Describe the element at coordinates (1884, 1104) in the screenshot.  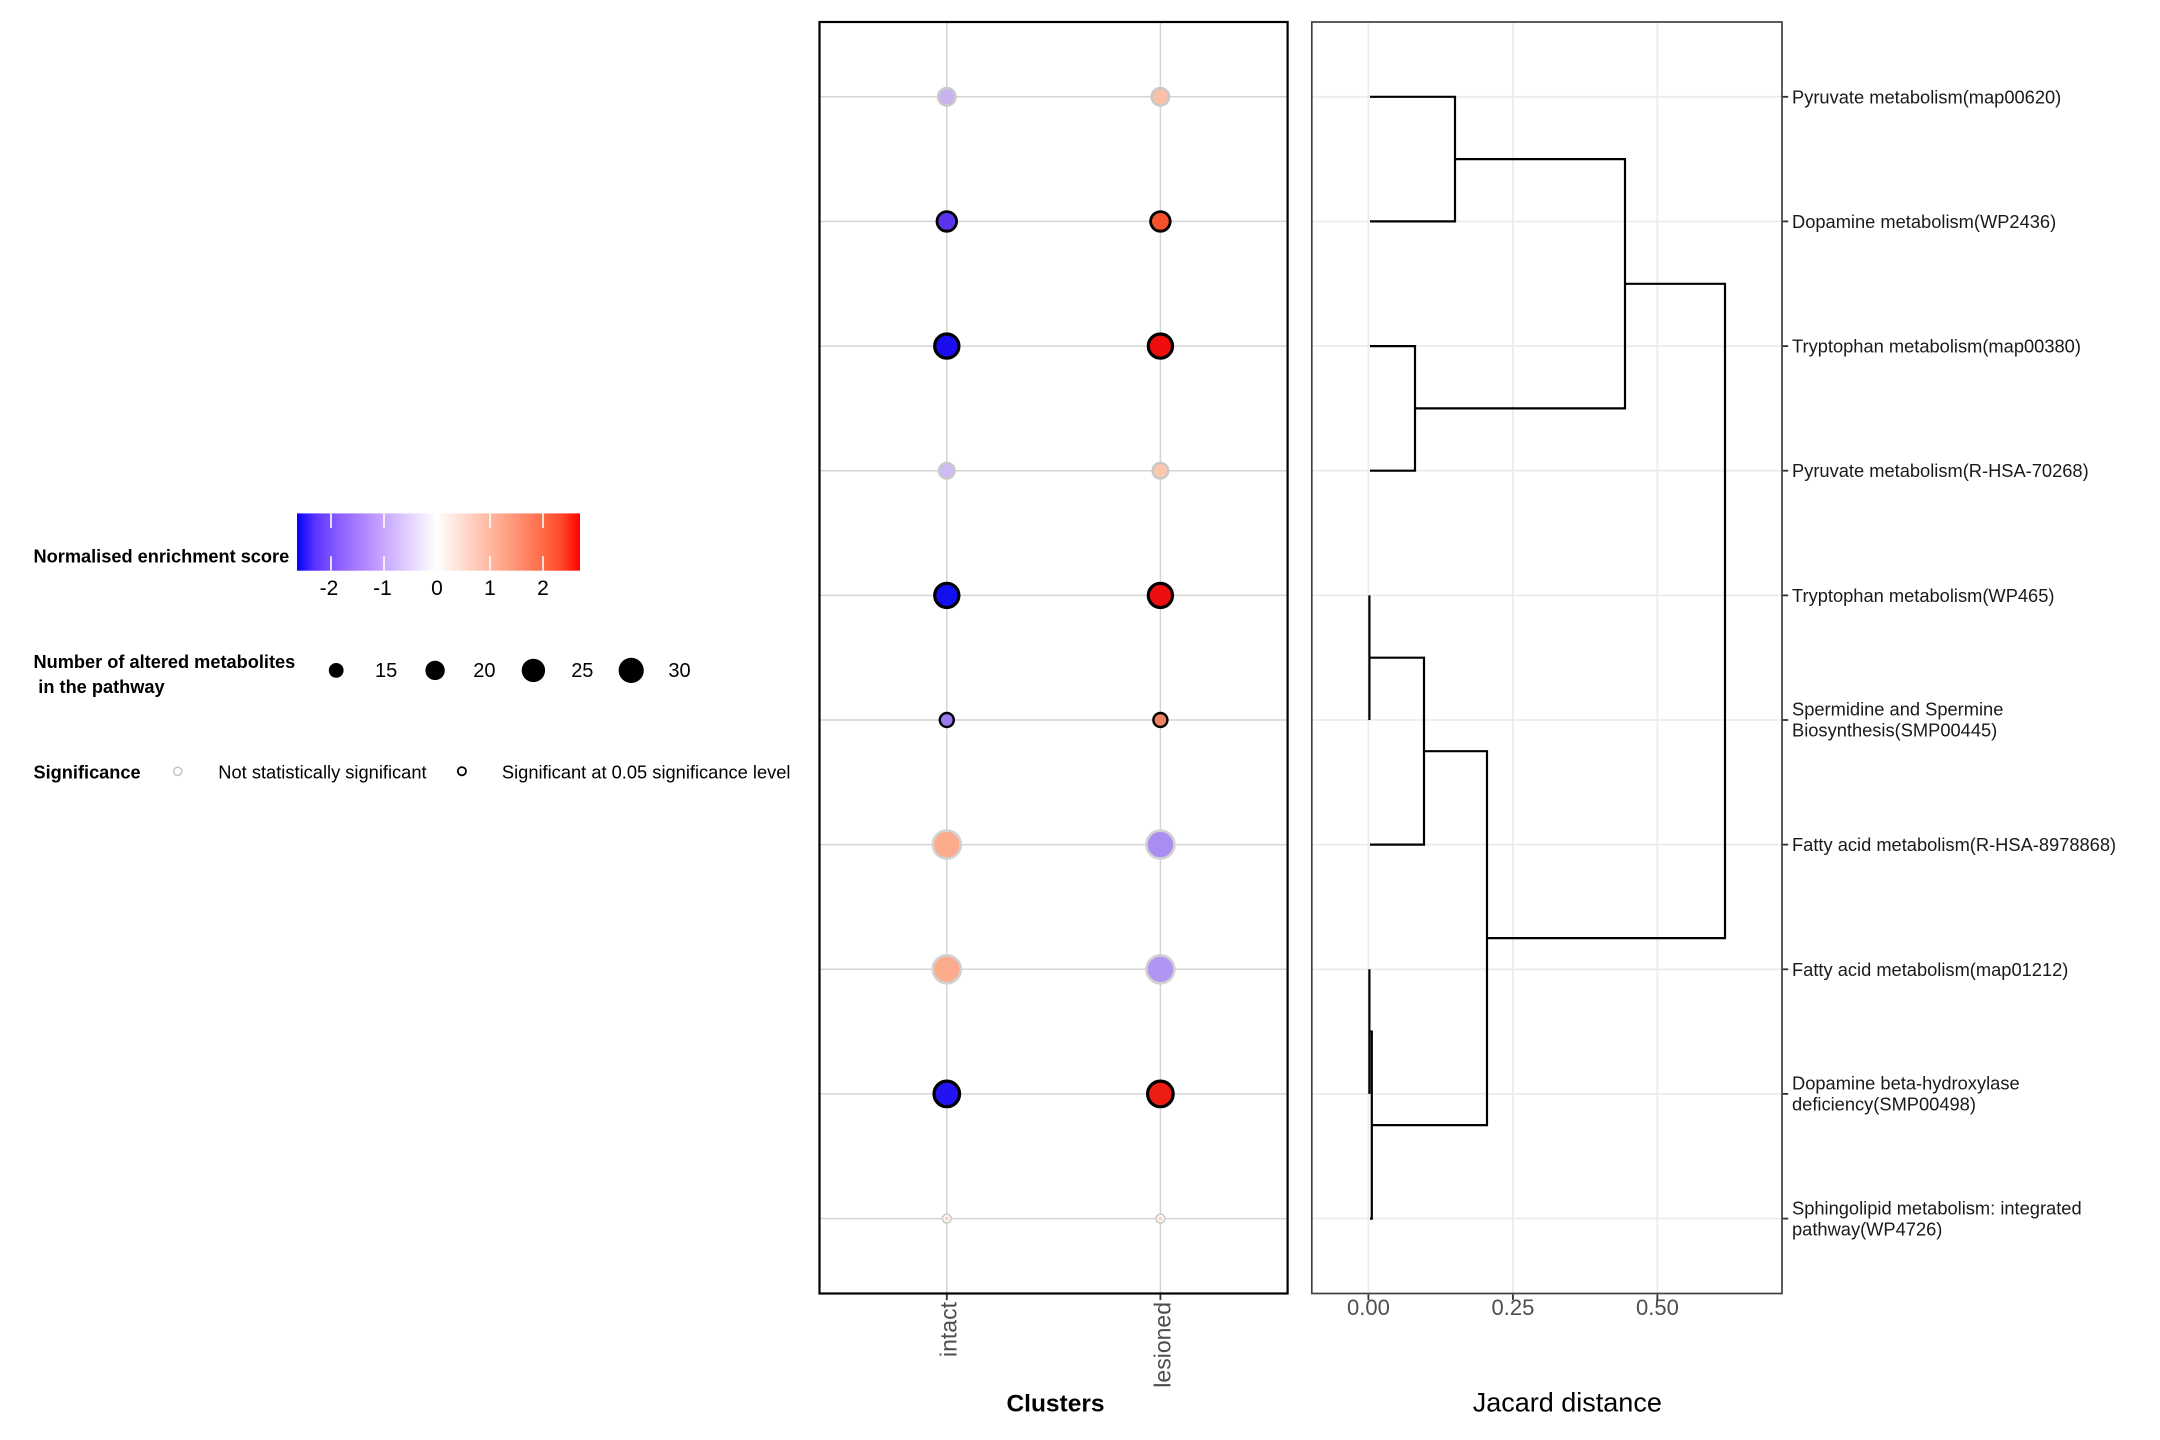
I see `svg-text: deficiency(SMP00498)` at that location.